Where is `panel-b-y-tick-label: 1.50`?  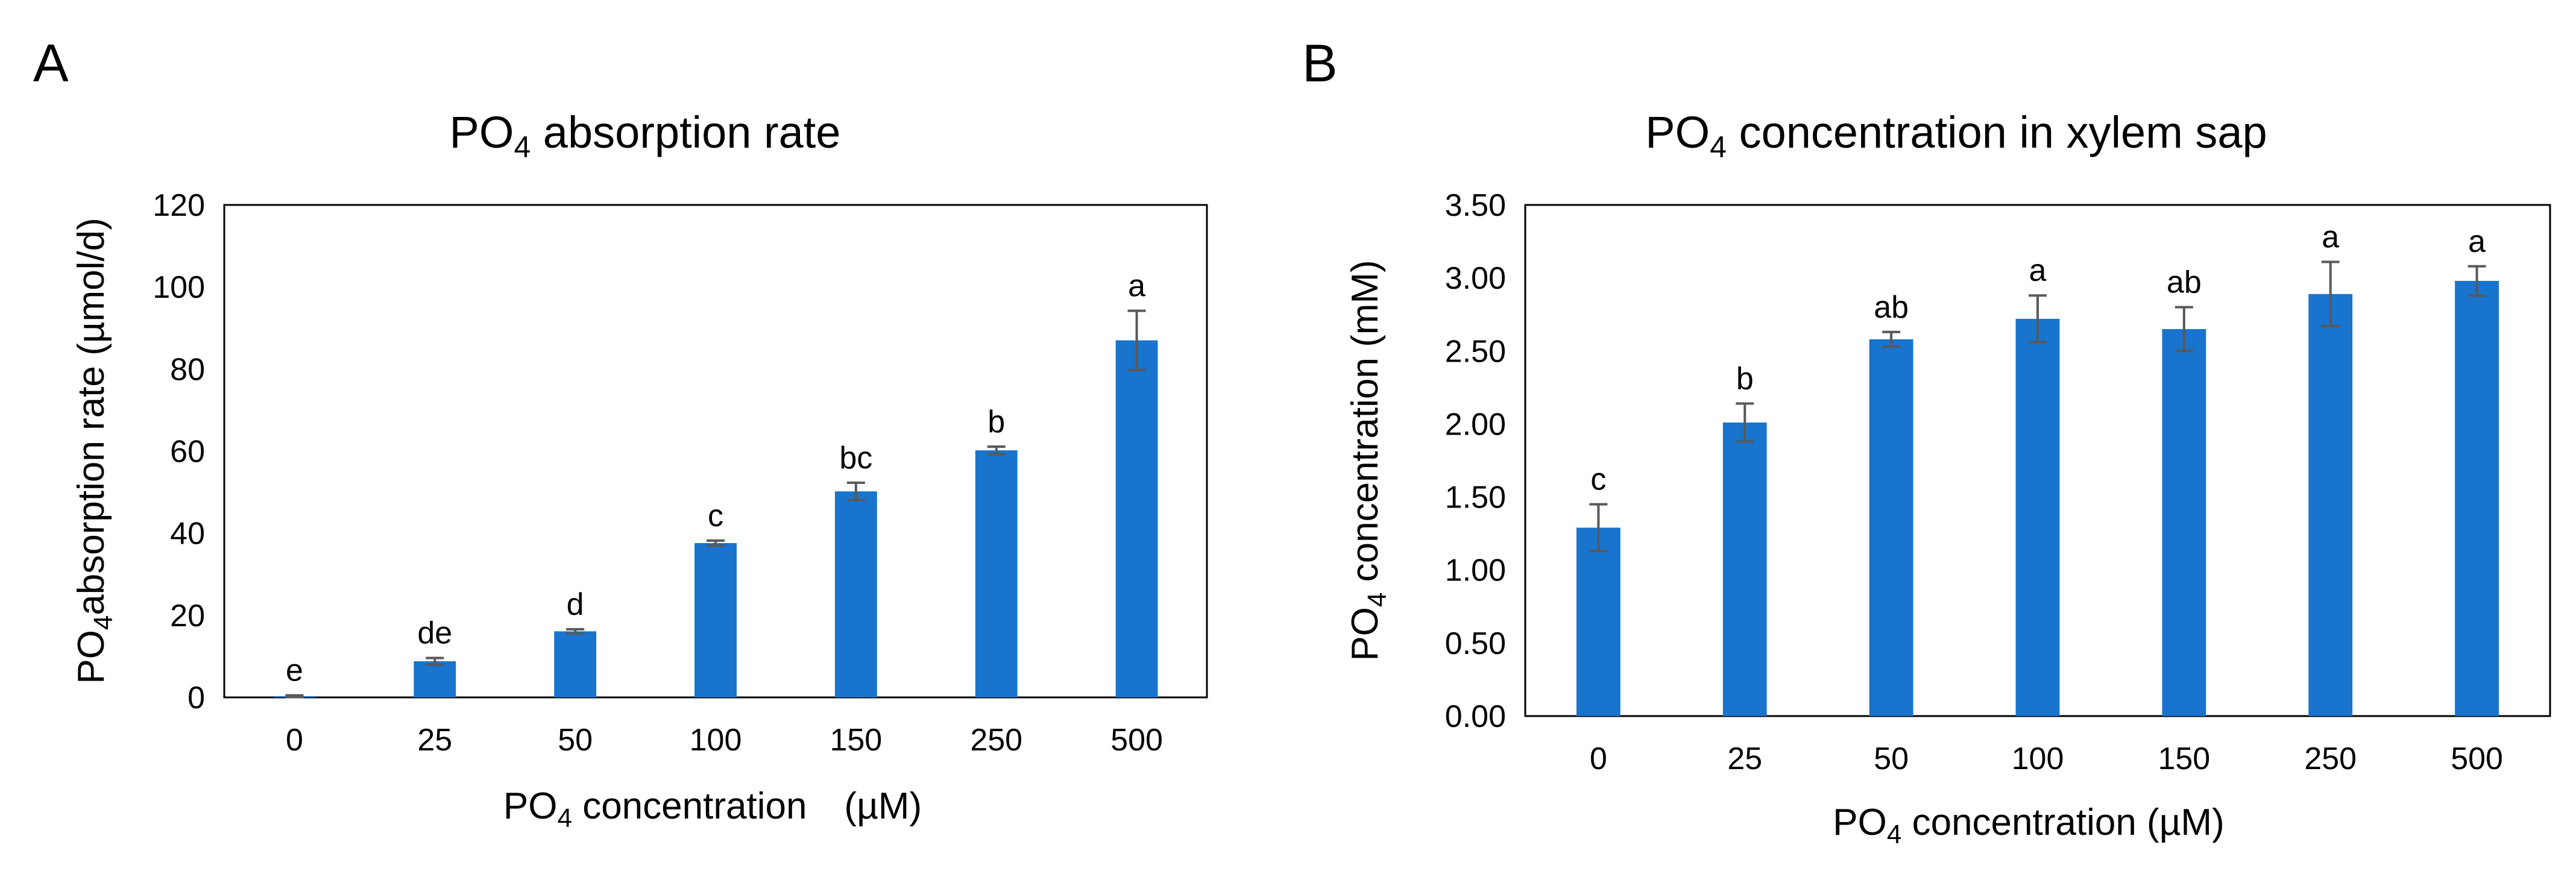 panel-b-y-tick-label: 1.50 is located at coordinates (1475, 497).